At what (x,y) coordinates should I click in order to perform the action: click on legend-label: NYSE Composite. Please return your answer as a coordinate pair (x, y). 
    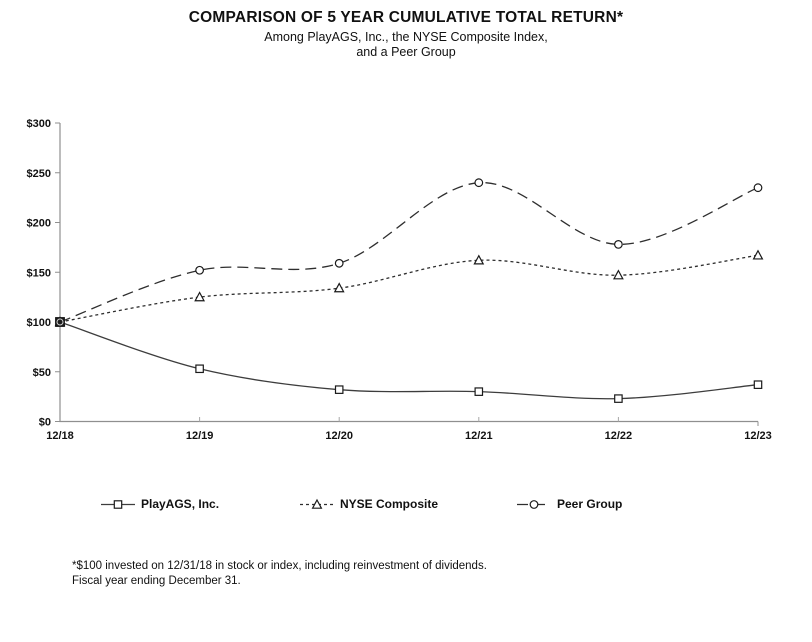
    Looking at the image, I should click on (389, 503).